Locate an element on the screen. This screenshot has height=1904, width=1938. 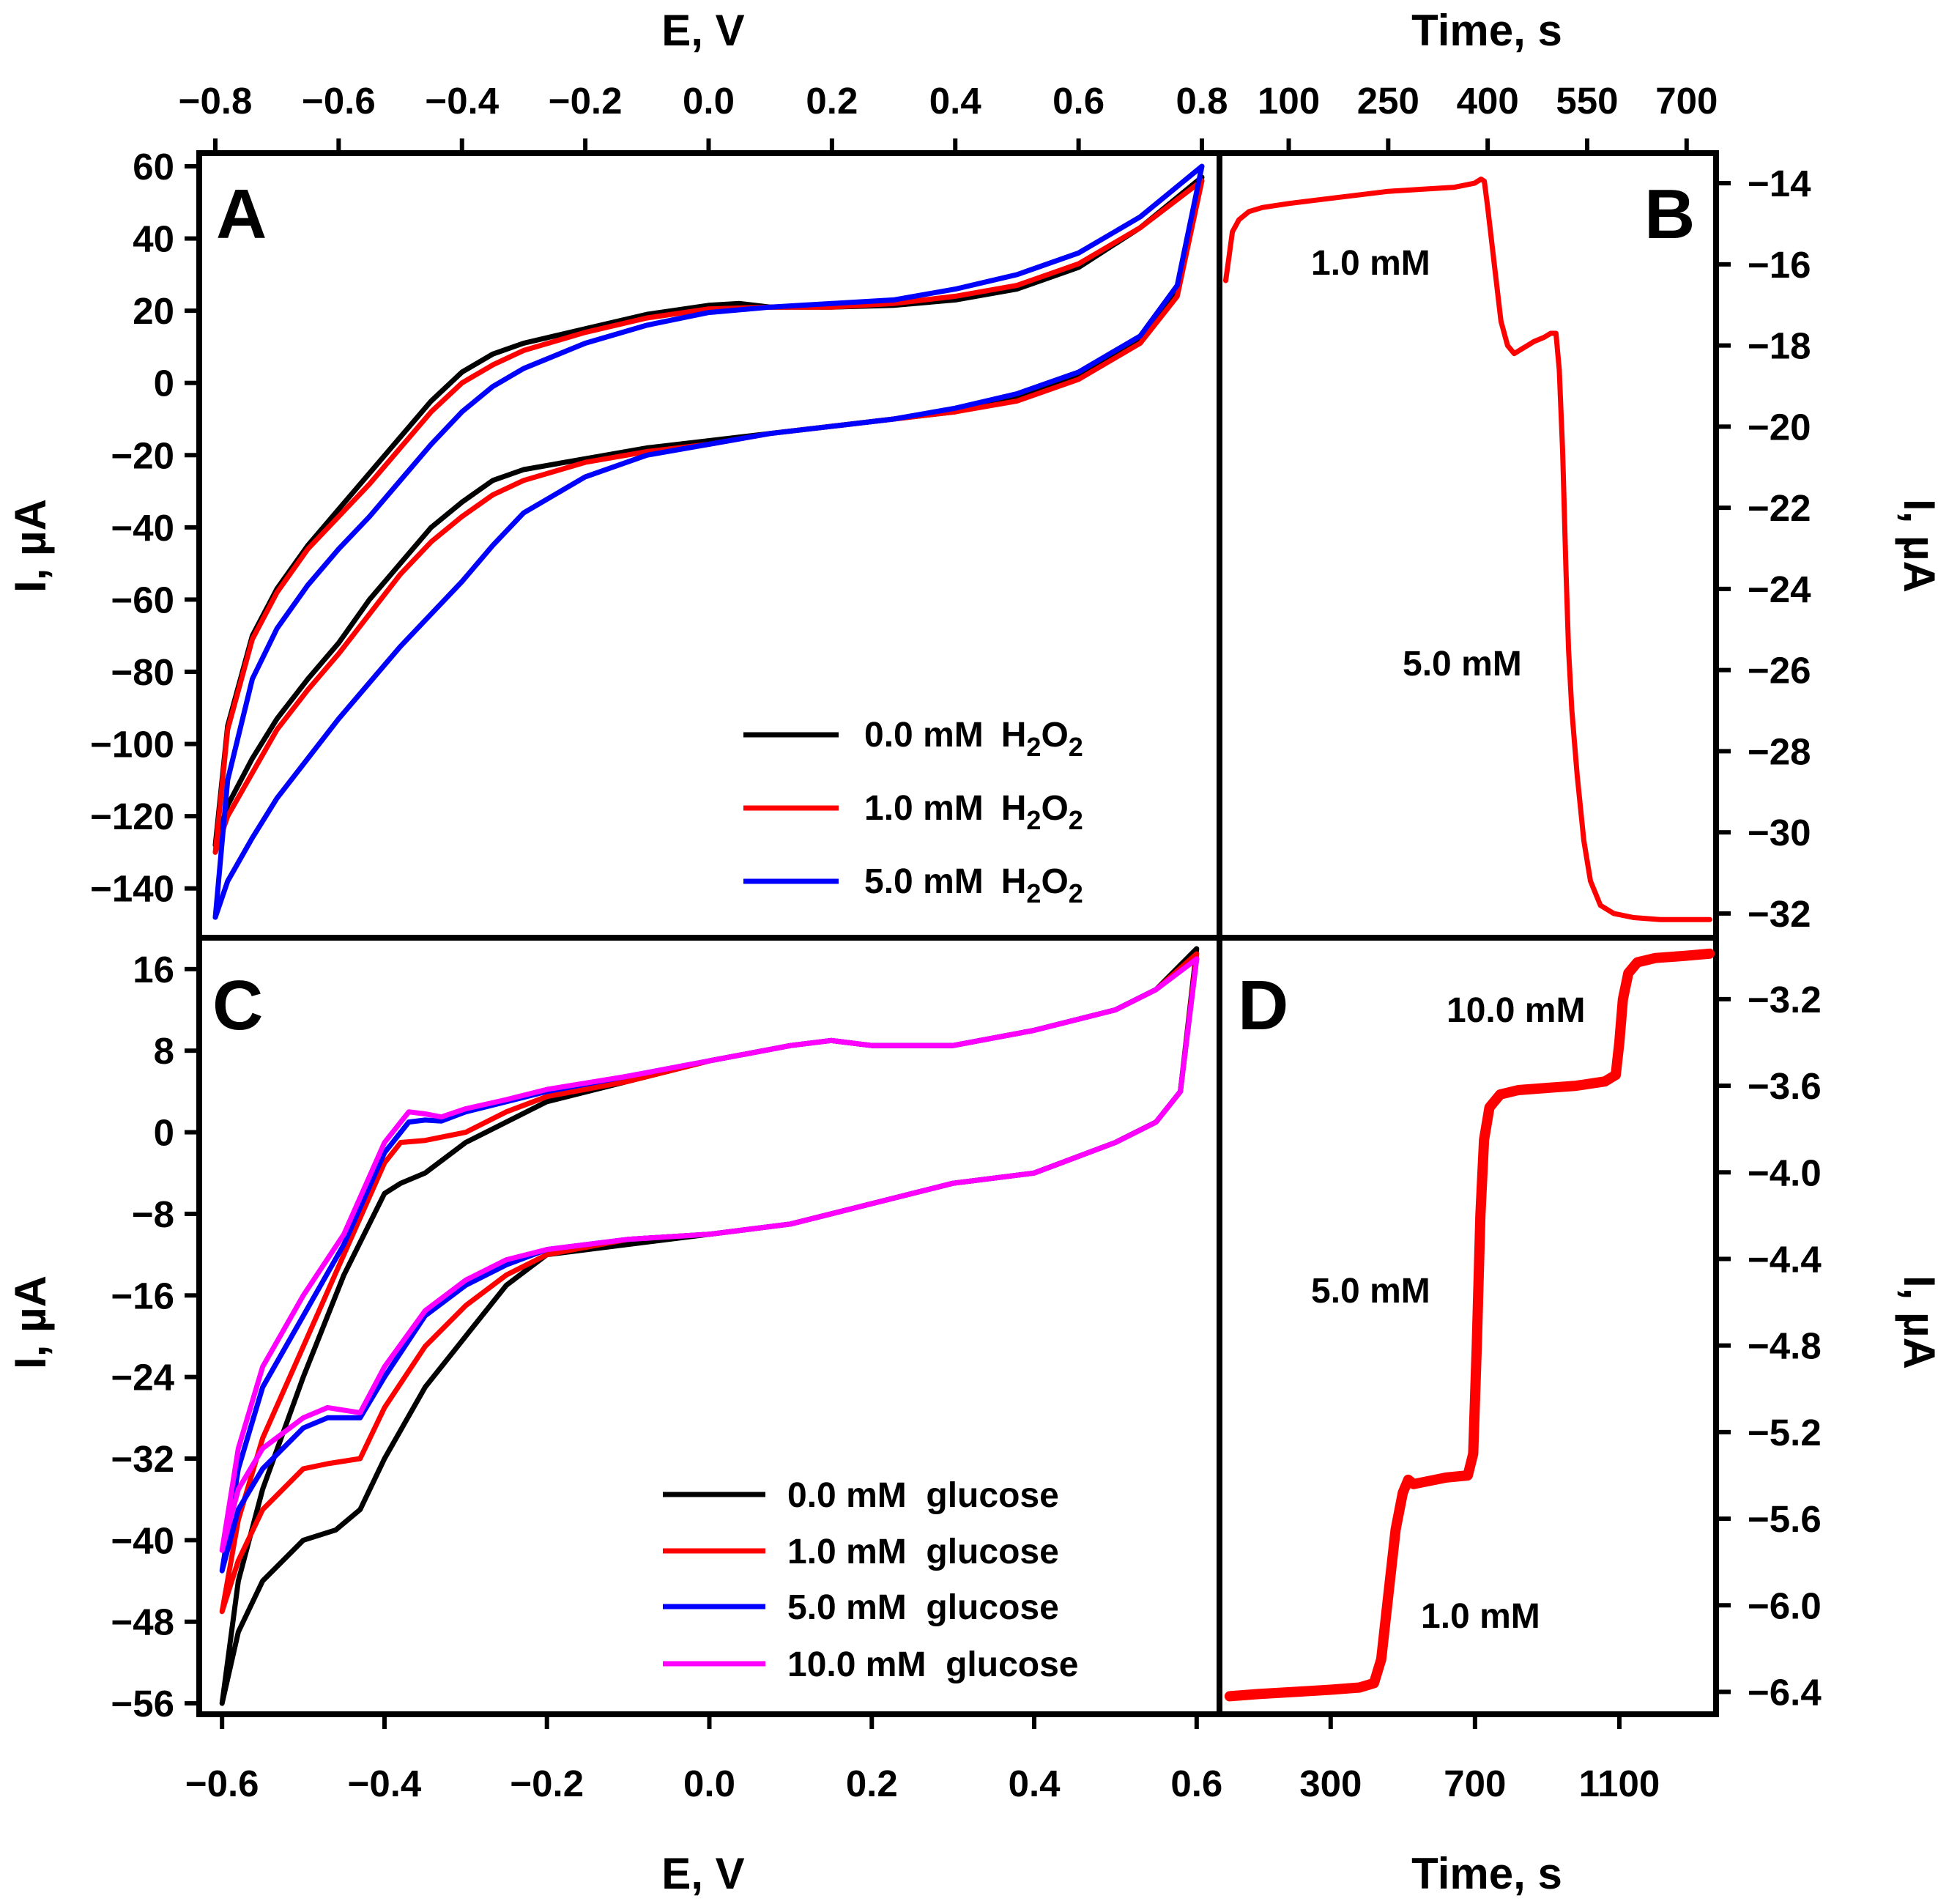
panel-b-y-tick-label-9: −32 is located at coordinates (1779, 914).